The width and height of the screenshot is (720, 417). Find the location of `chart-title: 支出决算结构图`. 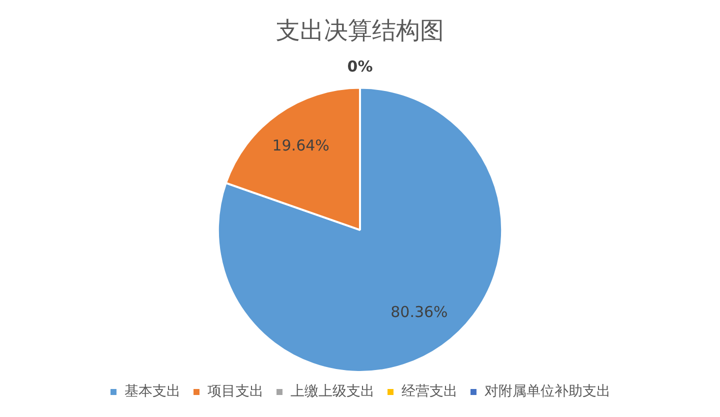

chart-title: 支出决算结构图 is located at coordinates (360, 30).